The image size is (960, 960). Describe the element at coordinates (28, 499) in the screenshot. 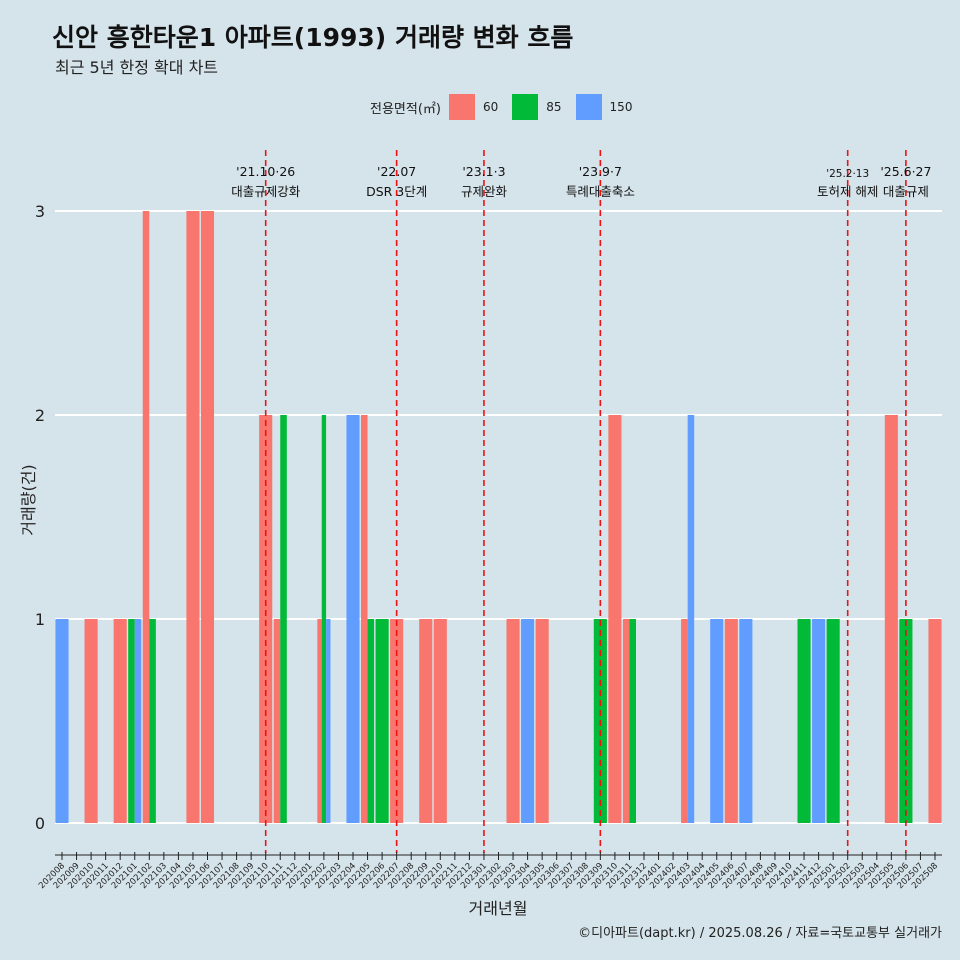

I see `y-axis-title: 거래량(건)` at that location.